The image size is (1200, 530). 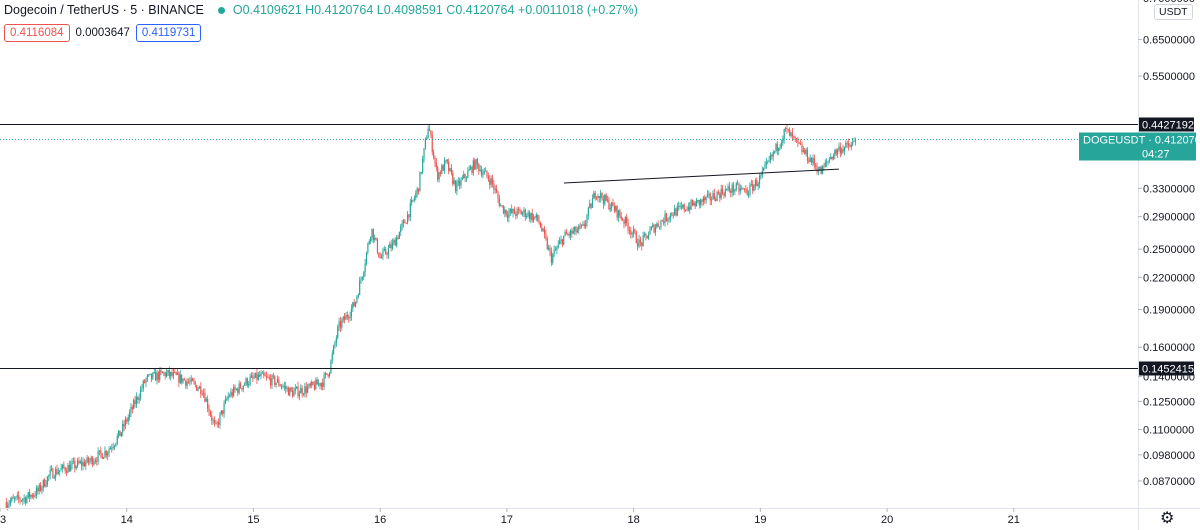 I want to click on sell-price-button: 0.4116084, so click(x=37, y=33).